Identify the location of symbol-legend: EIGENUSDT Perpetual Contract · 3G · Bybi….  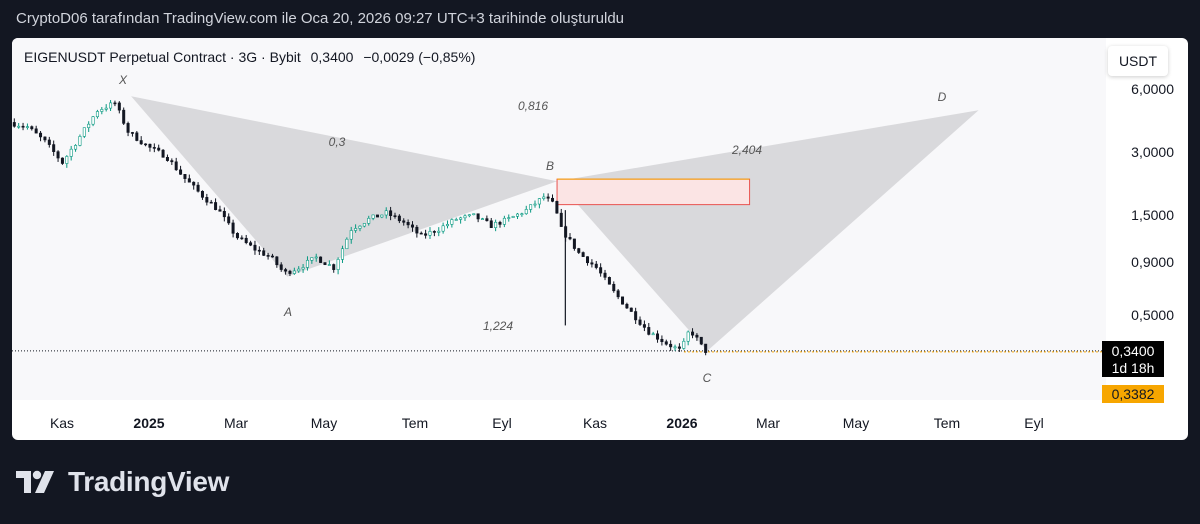
(249, 57).